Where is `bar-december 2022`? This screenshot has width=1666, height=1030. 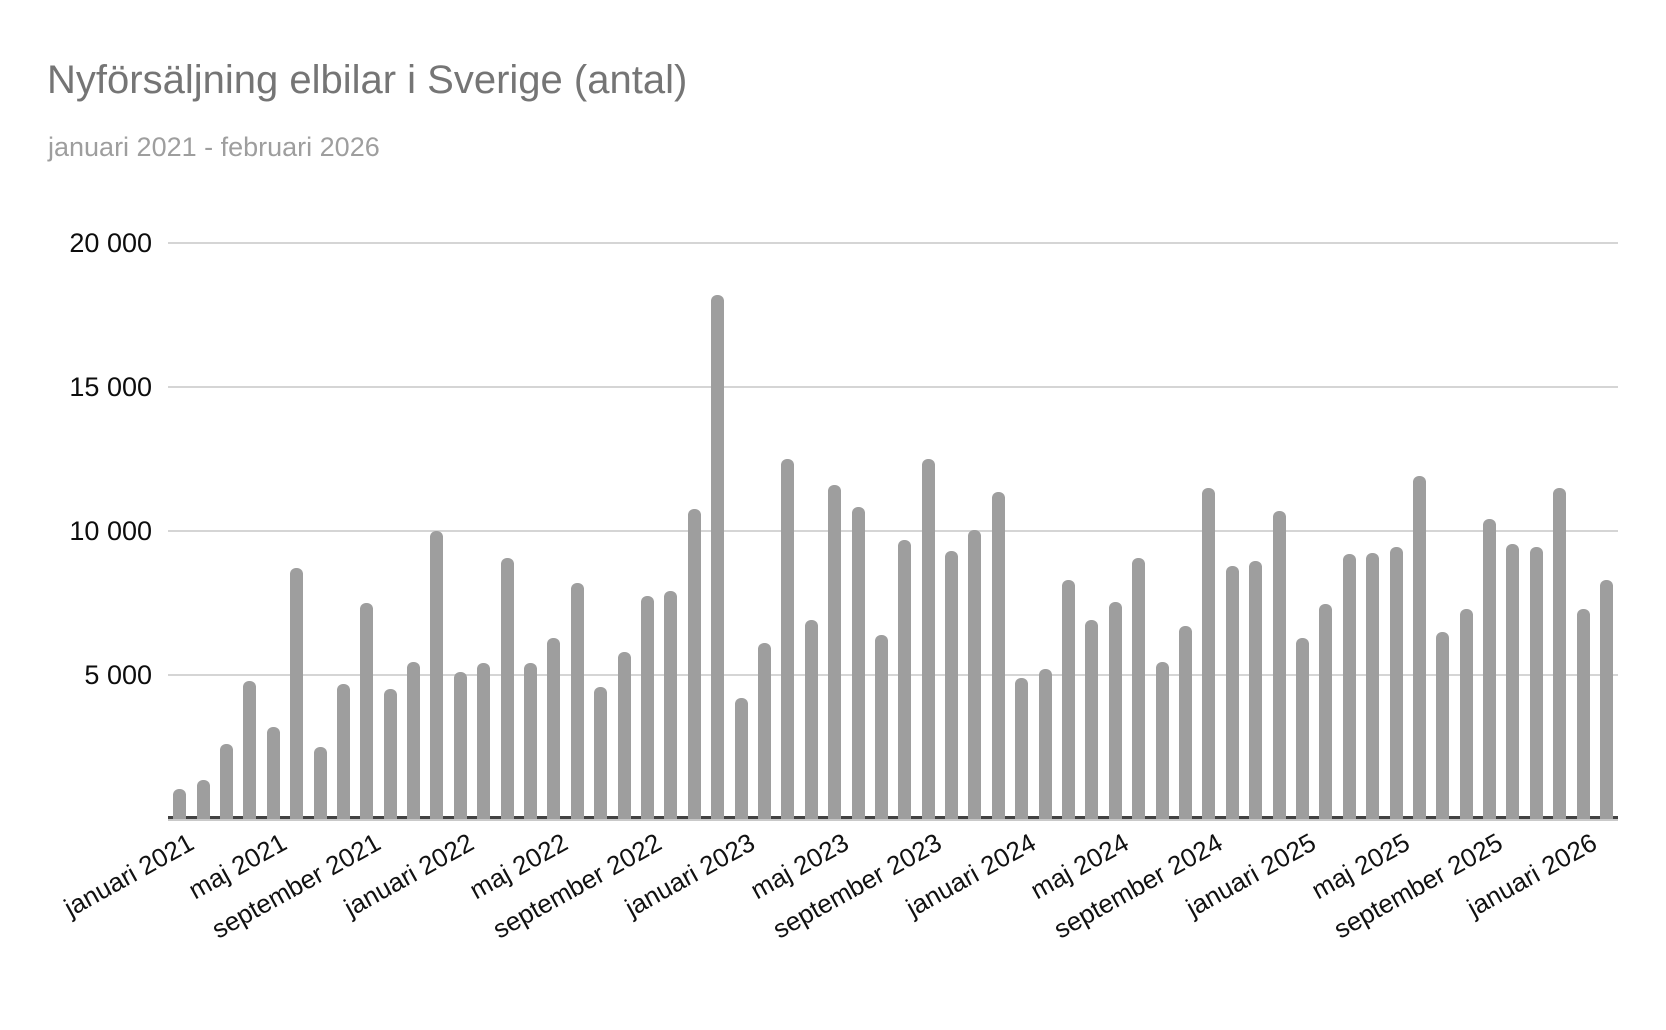
bar-december 2022 is located at coordinates (718, 557).